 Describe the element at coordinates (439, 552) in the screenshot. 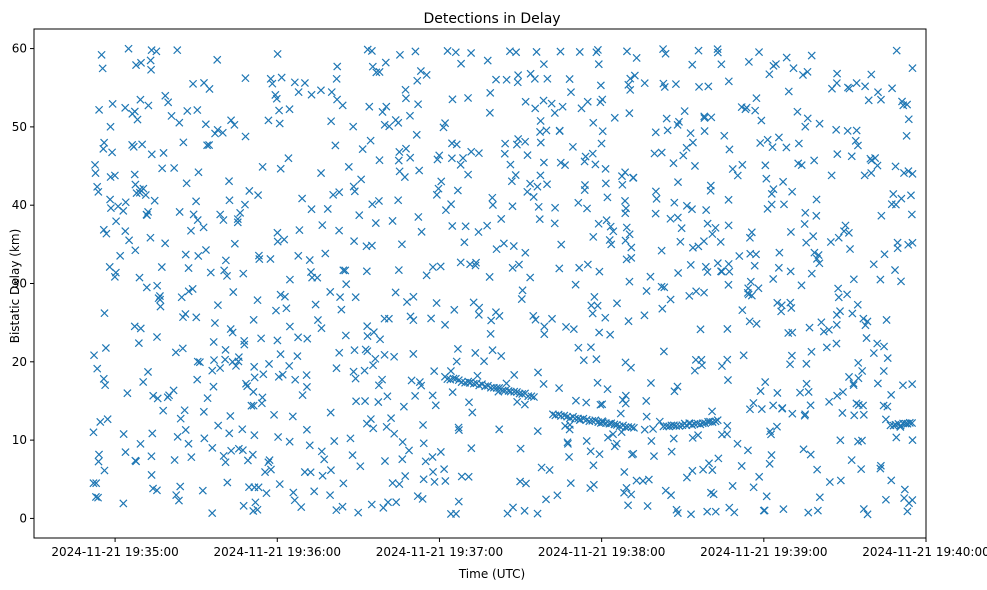

I see `x-tick-label: 2024-11-21 19:37:00` at that location.